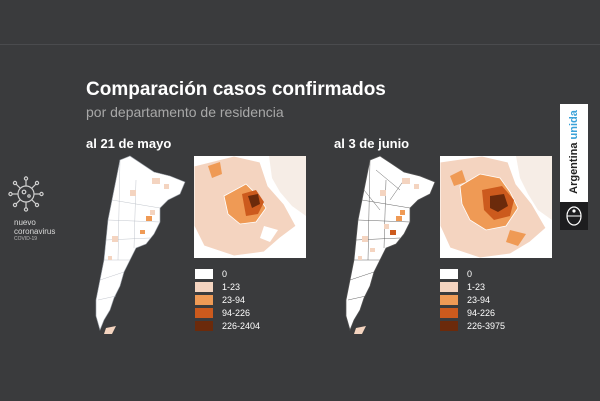  I want to click on argentina-unida-badge: Argentina unida, so click(574, 167).